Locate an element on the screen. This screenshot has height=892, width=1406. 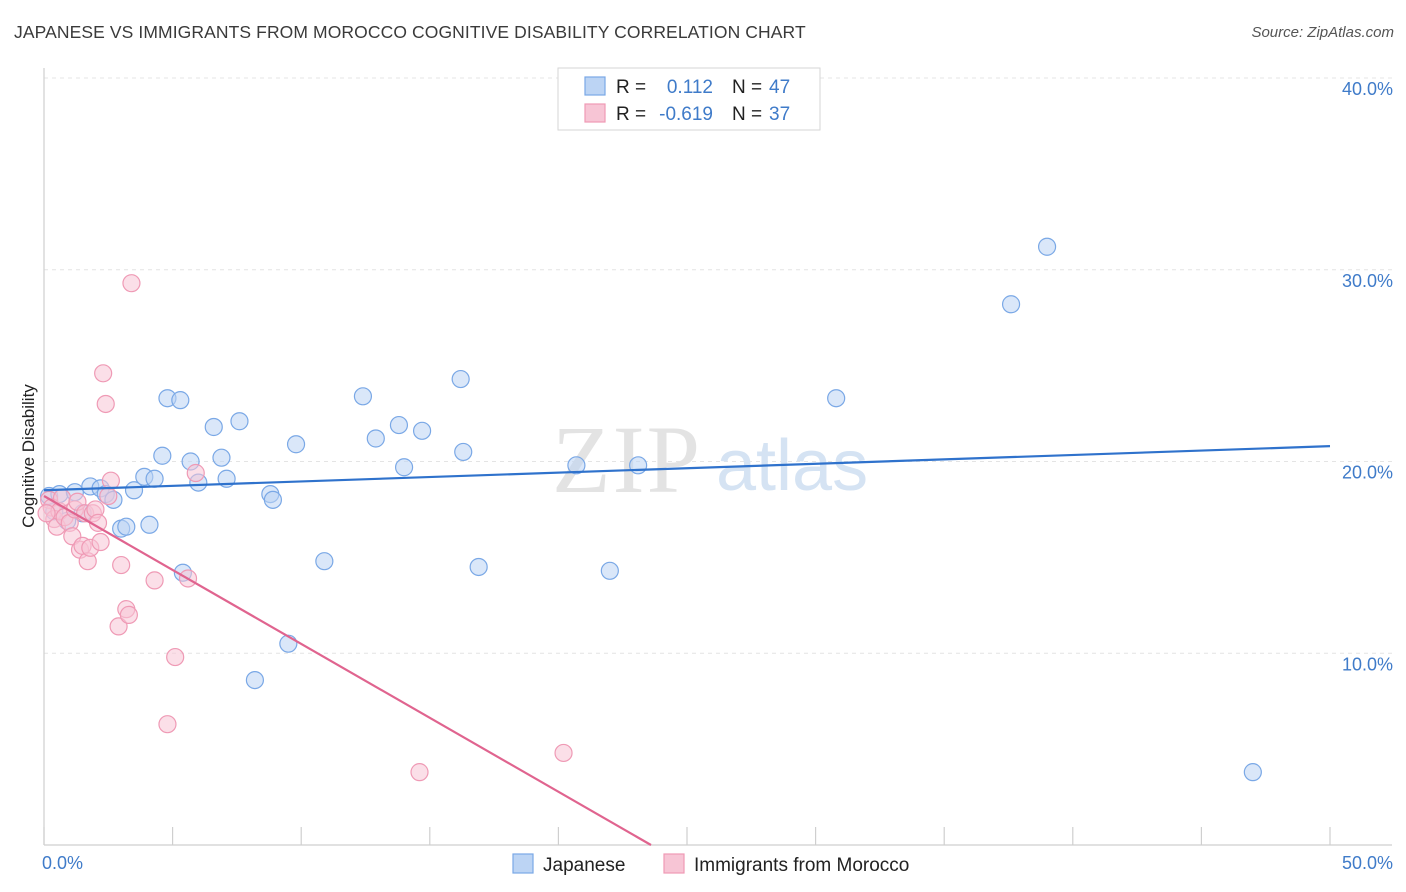
legend-swatch-japanese is located at coordinates (595, 86).